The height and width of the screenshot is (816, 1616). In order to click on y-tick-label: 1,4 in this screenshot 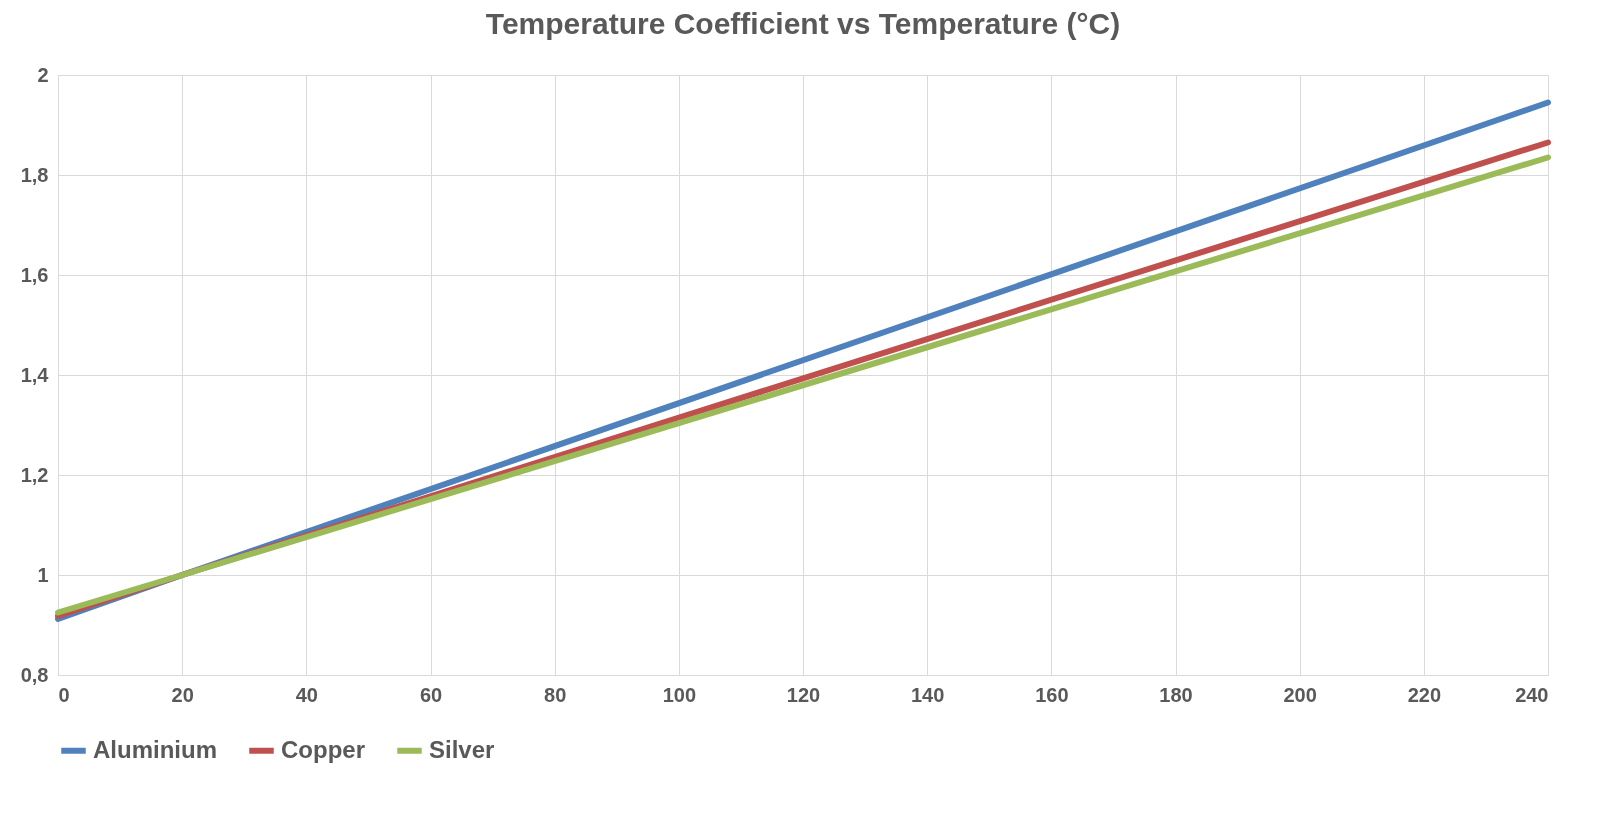, I will do `click(35, 374)`.